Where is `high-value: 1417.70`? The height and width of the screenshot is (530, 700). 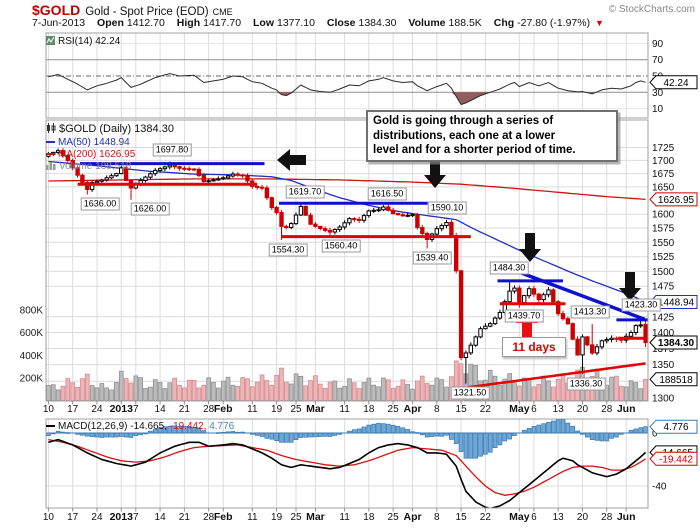 high-value: 1417.70 is located at coordinates (222, 23).